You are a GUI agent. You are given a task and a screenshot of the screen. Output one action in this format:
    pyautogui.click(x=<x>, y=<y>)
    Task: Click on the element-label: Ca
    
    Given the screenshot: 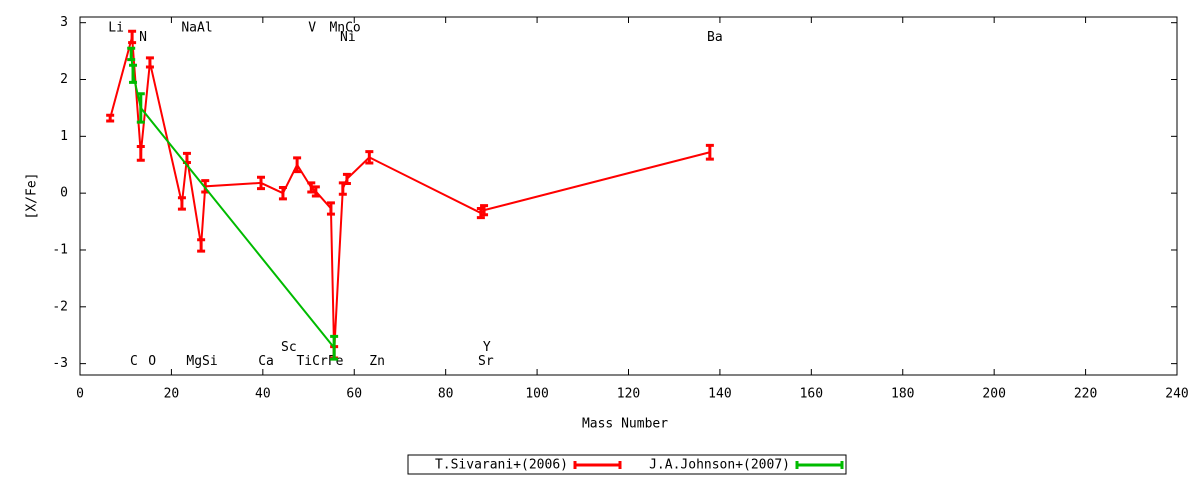 What is the action you would take?
    pyautogui.click(x=266, y=361)
    